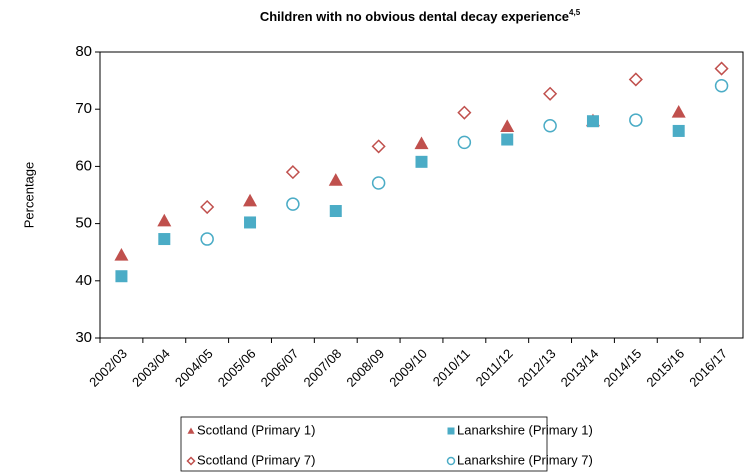 The image size is (747, 475). What do you see at coordinates (575, 12) in the screenshot?
I see `title-superscript: 4,5` at bounding box center [575, 12].